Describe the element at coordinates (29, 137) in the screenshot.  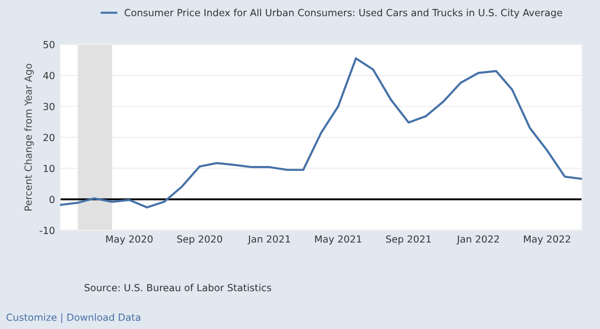
I see `y-axis-title: Percent Change from Year Ago` at that location.